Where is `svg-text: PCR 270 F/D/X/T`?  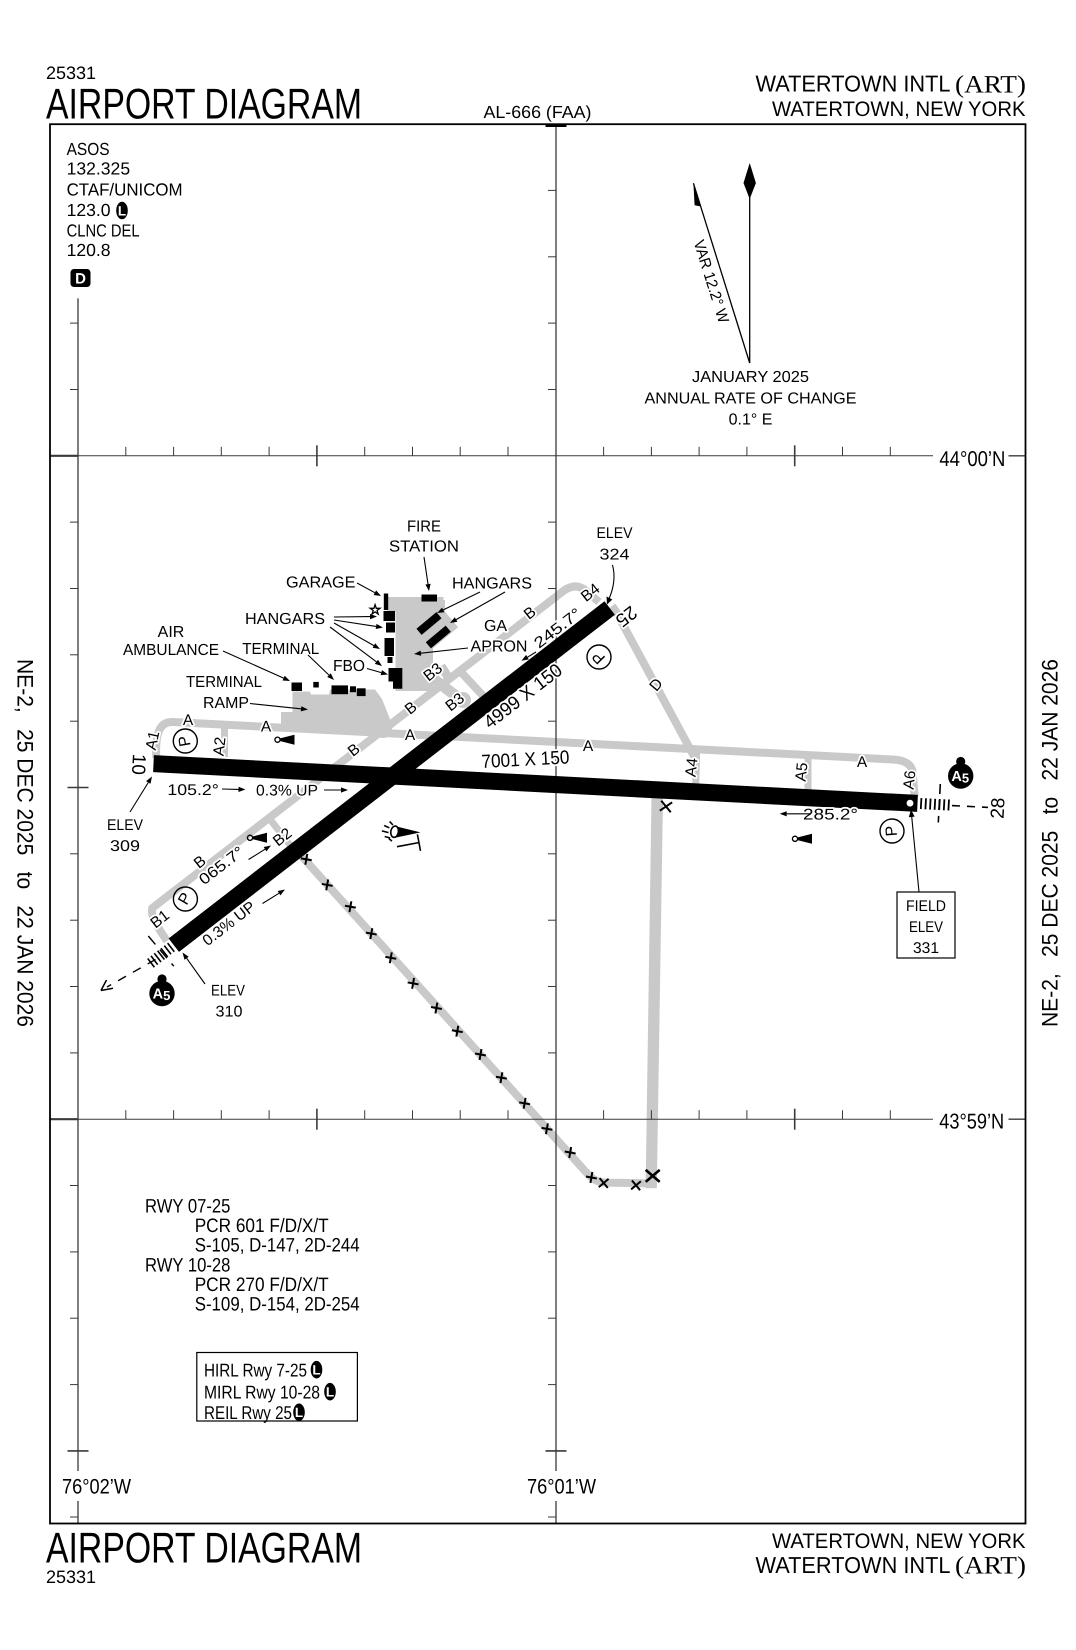 svg-text: PCR 270 F/D/X/T is located at coordinates (262, 1285).